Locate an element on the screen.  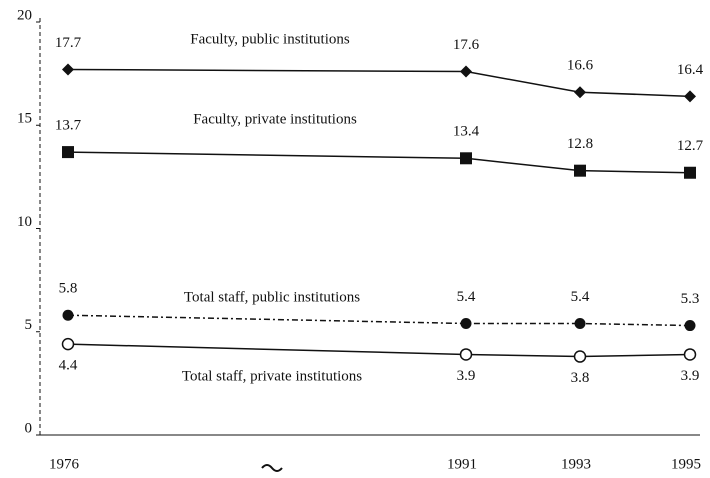
data-label: 13.4 is located at coordinates (466, 132).